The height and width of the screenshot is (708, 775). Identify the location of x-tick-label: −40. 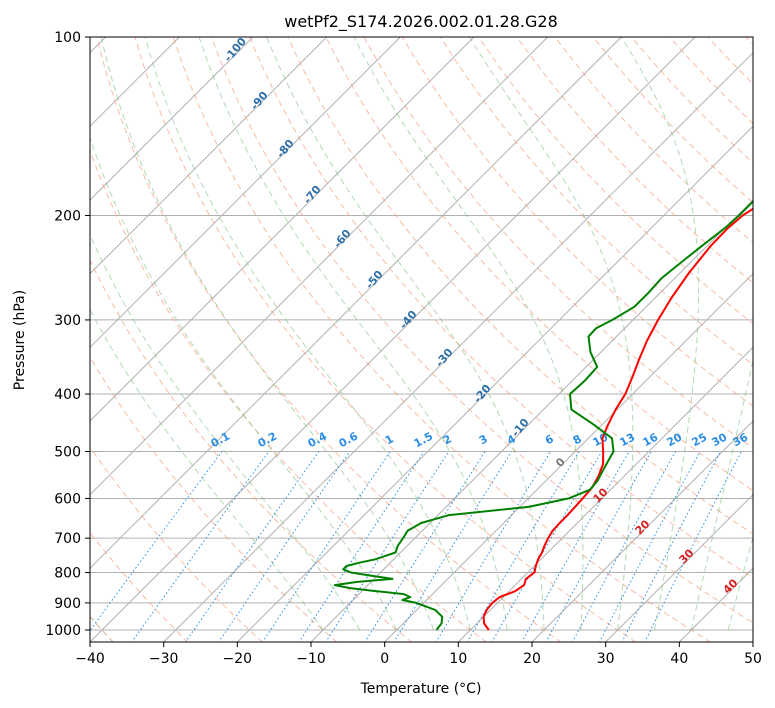
(90, 659).